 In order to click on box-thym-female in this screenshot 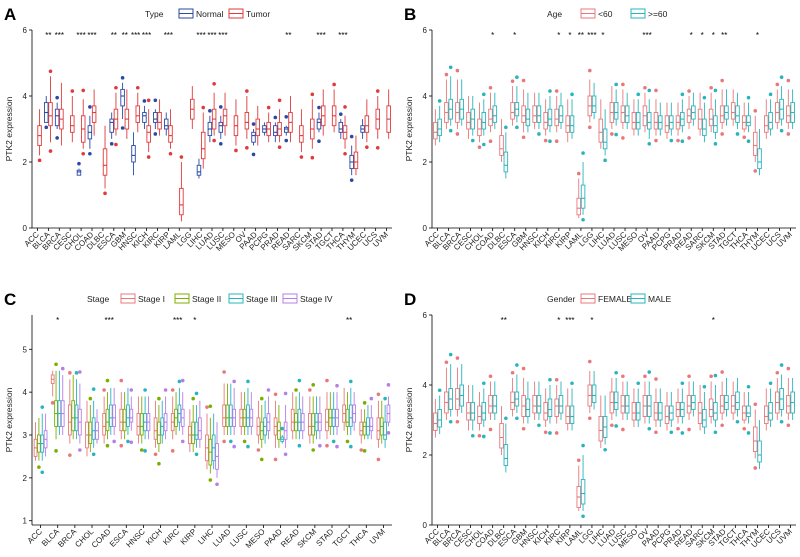, I will do `click(755, 436)`.